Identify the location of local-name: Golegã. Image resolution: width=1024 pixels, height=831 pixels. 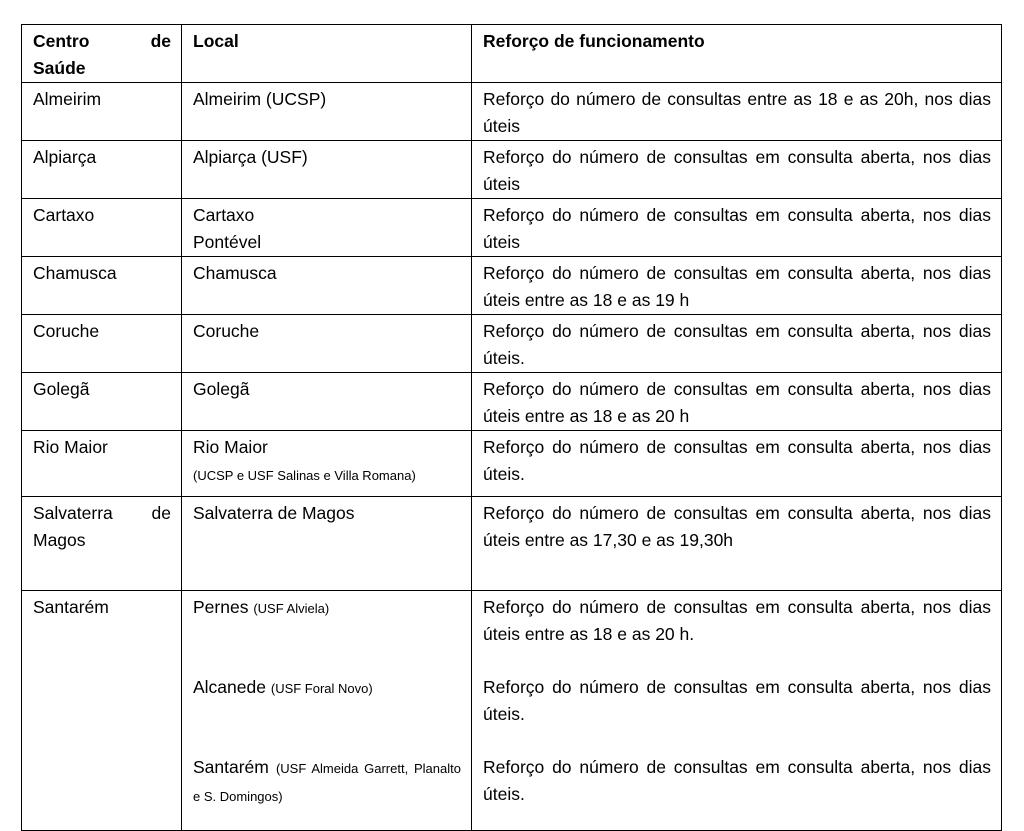
(221, 389).